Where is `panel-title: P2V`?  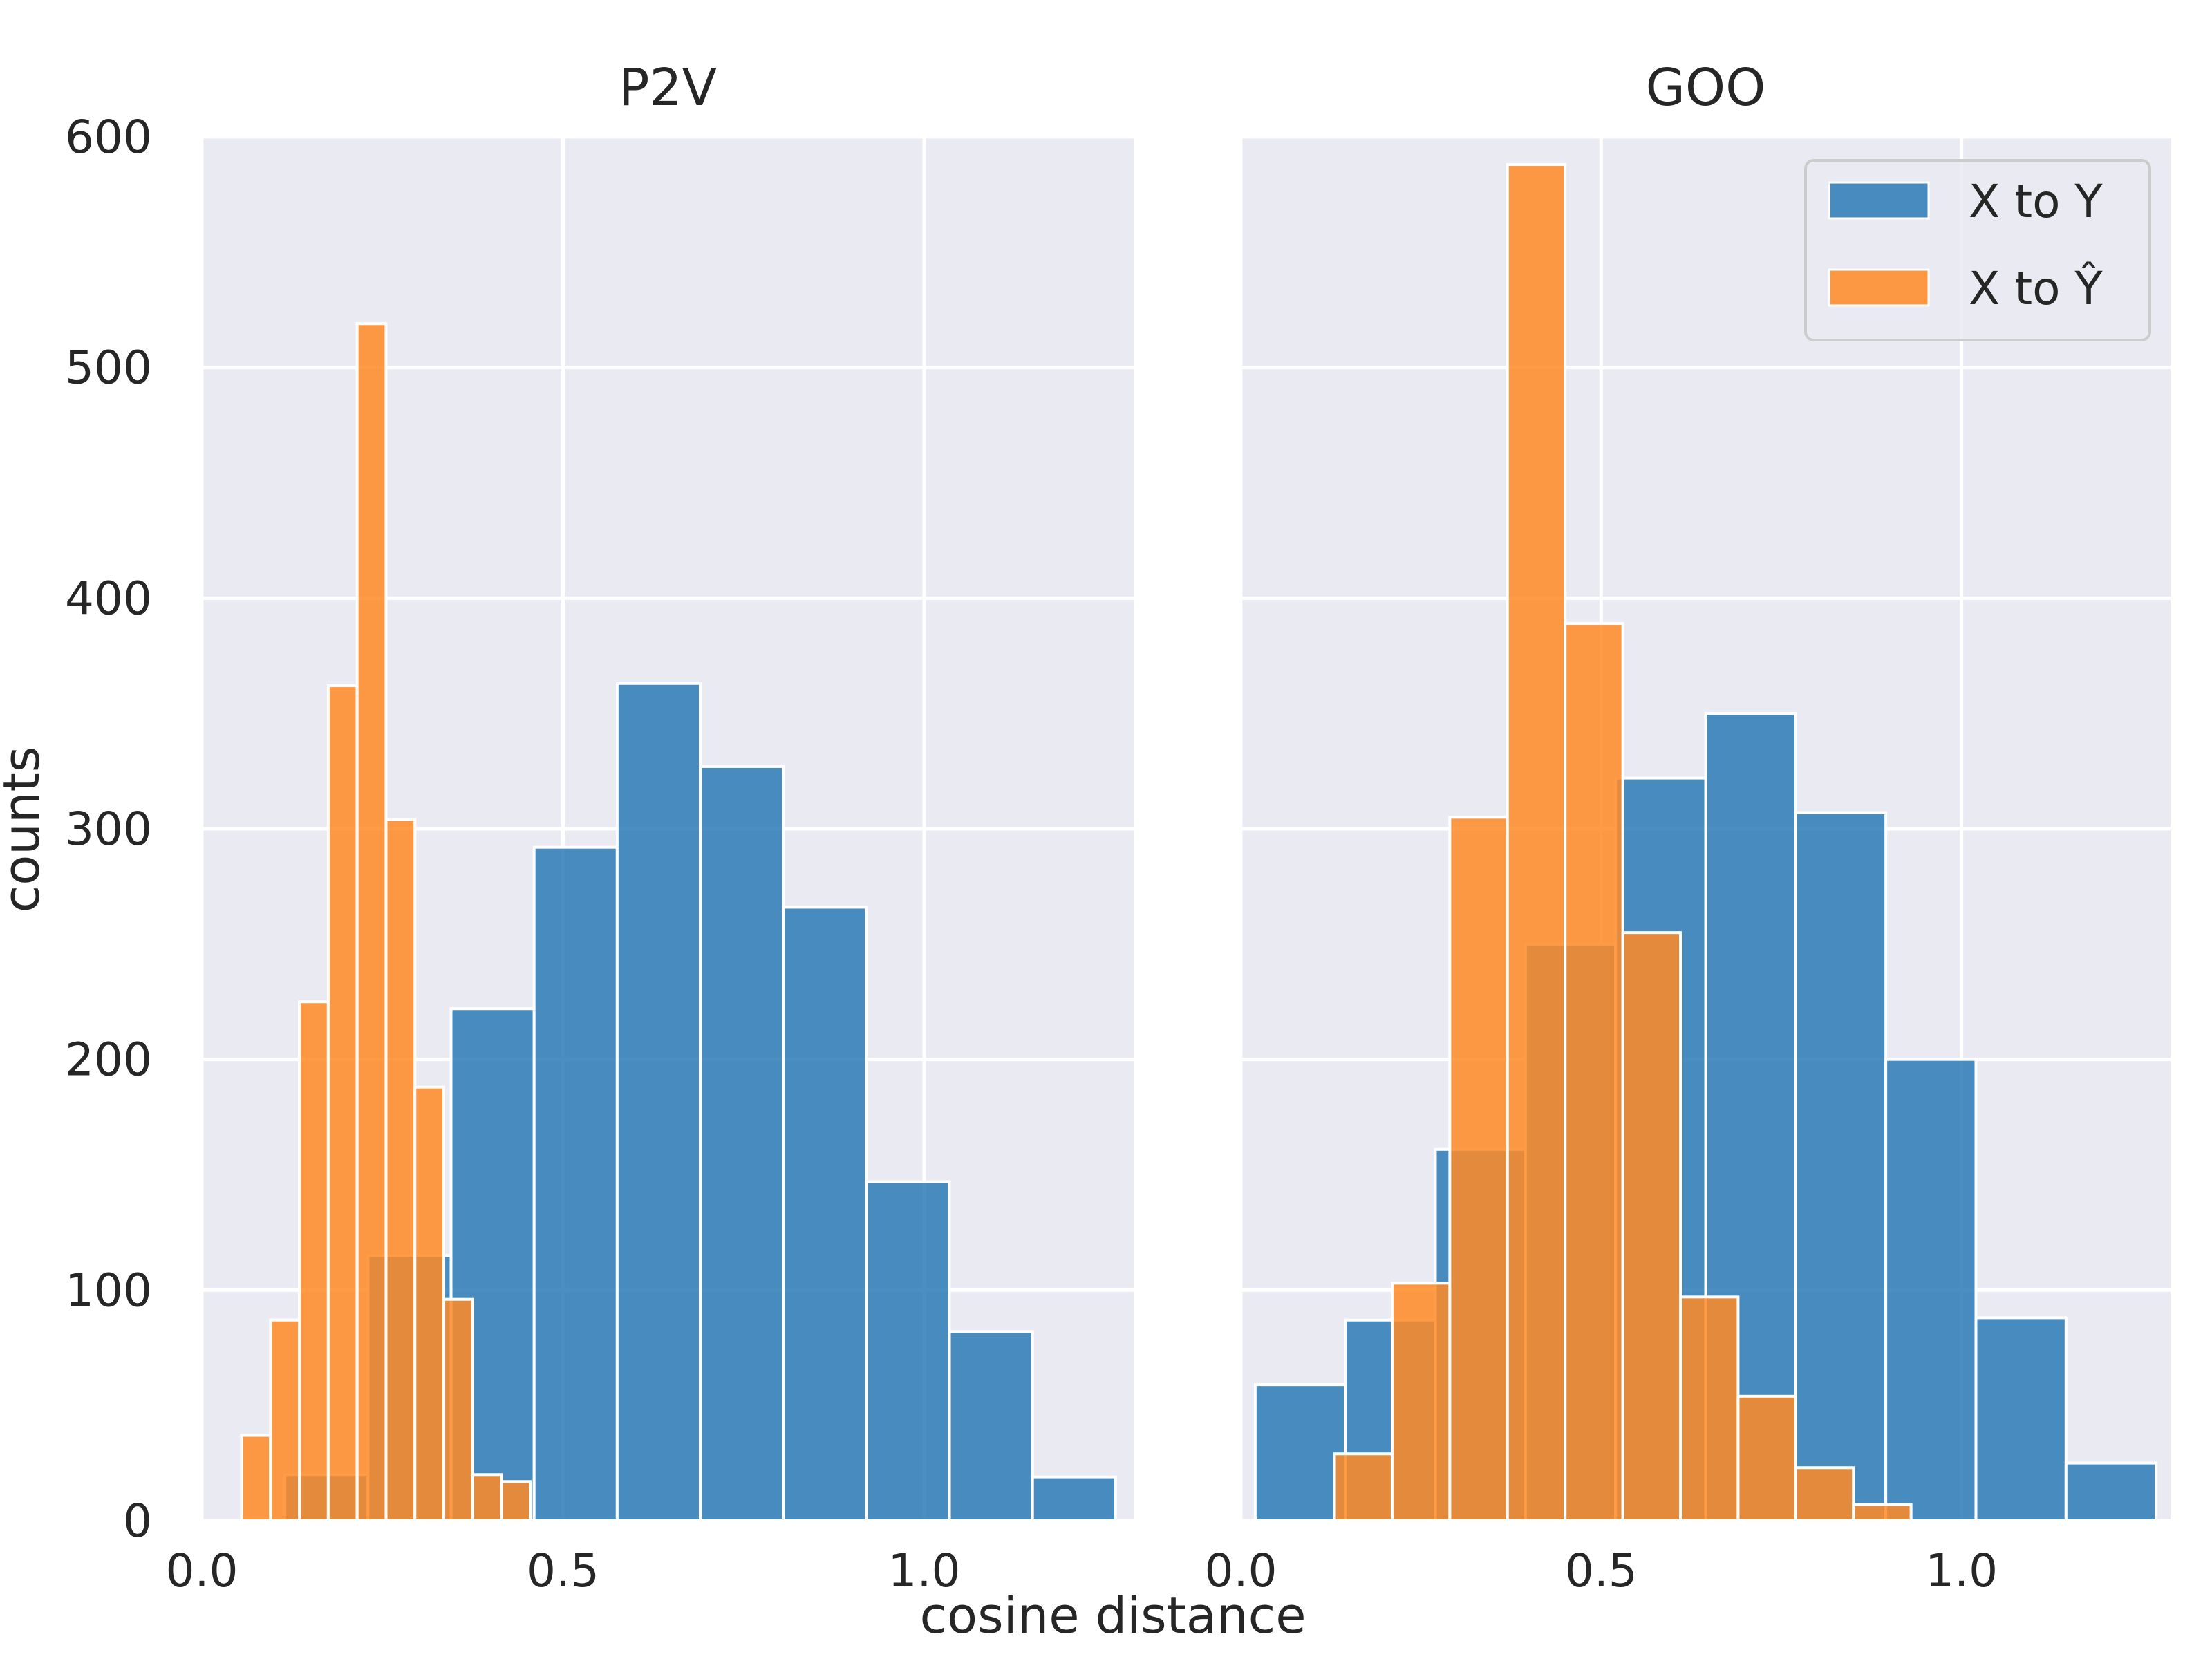 panel-title: P2V is located at coordinates (668, 88).